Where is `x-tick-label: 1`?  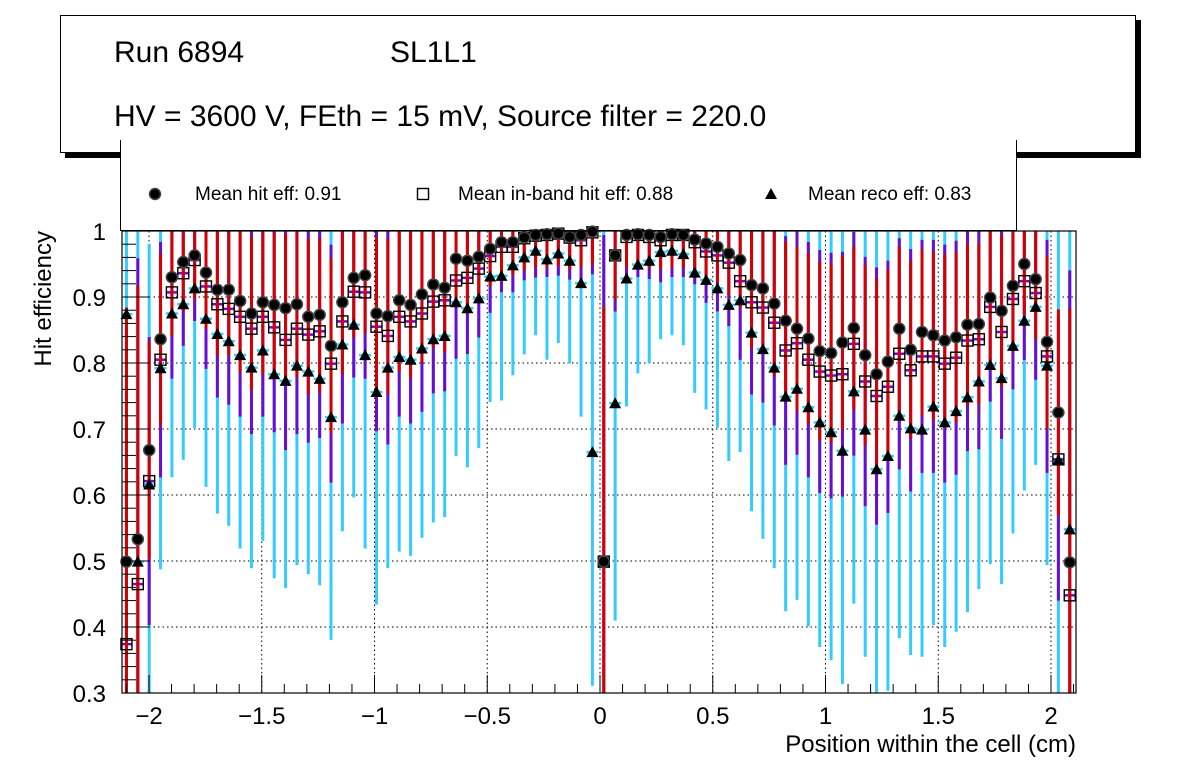 x-tick-label: 1 is located at coordinates (825, 716).